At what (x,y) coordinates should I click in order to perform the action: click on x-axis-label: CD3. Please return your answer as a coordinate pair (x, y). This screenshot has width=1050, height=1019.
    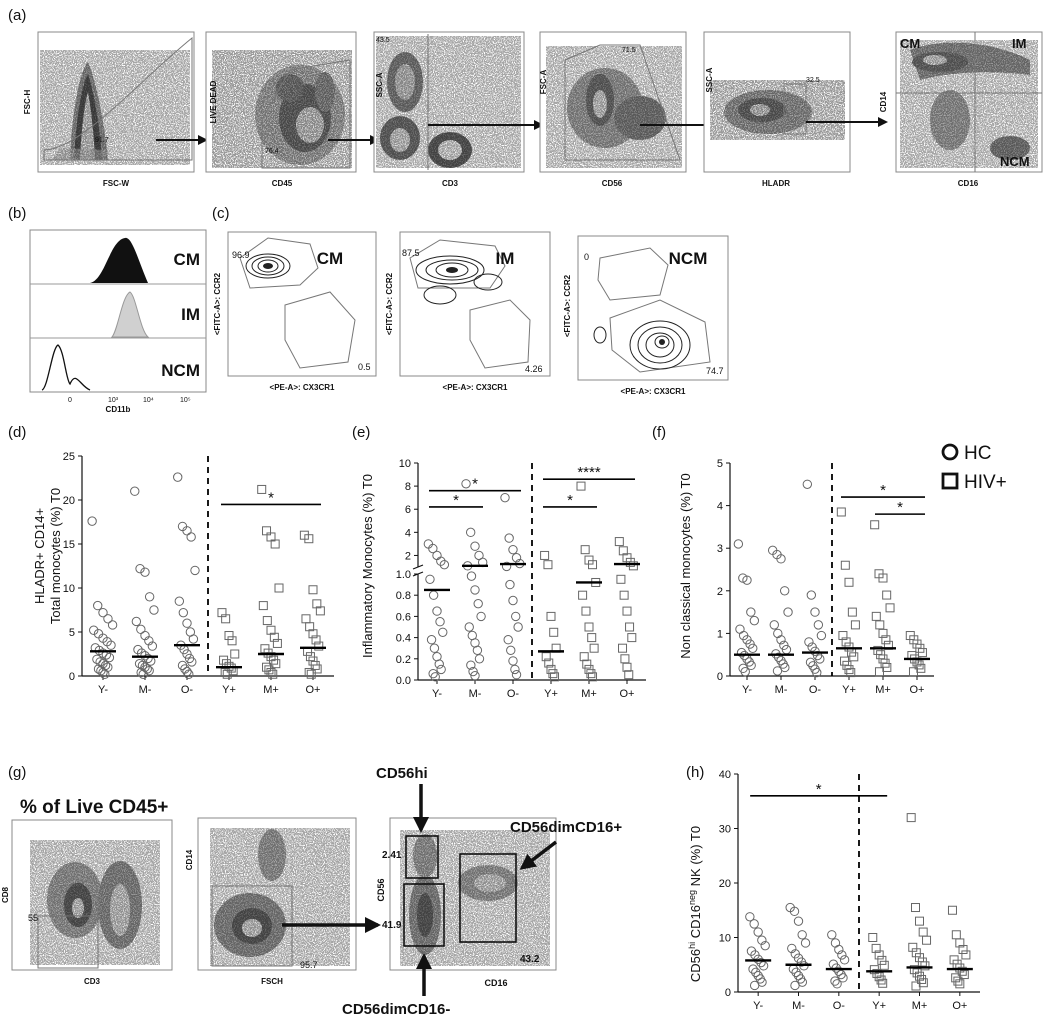
    Looking at the image, I should click on (92, 981).